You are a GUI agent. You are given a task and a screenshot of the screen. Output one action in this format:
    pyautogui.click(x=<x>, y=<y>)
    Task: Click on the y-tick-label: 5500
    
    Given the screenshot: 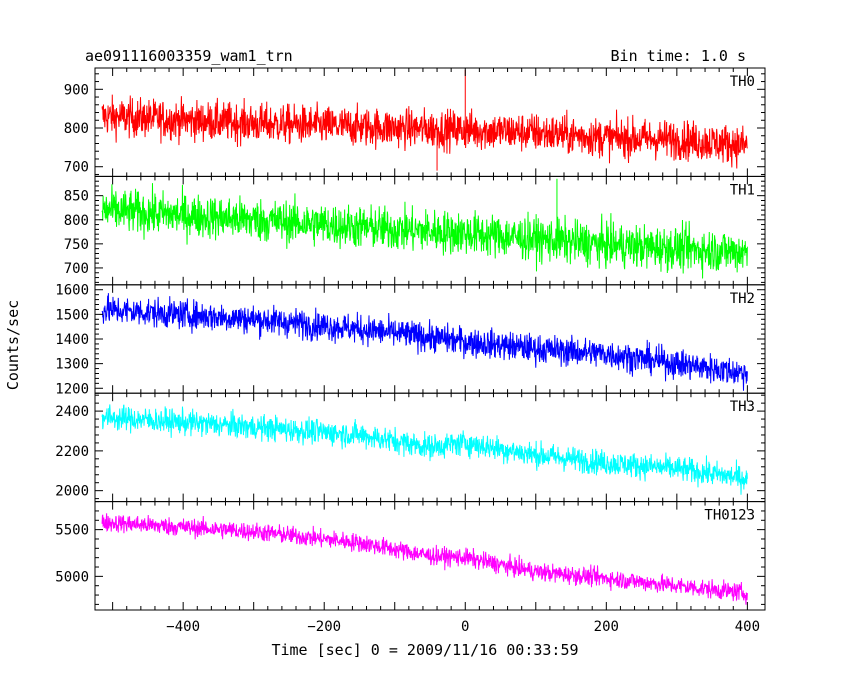 What is the action you would take?
    pyautogui.click(x=72, y=531)
    